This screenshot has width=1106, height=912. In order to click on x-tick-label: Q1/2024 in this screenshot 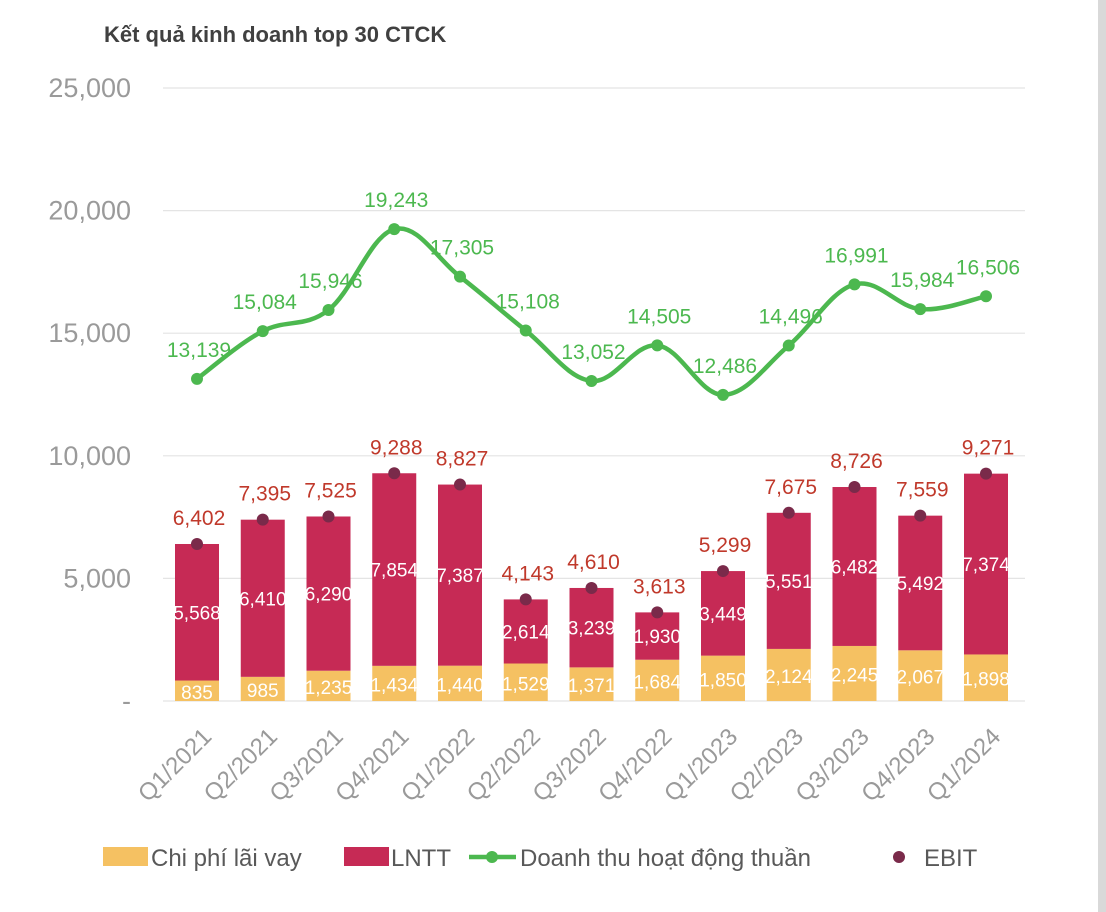, I will do `click(964, 765)`.